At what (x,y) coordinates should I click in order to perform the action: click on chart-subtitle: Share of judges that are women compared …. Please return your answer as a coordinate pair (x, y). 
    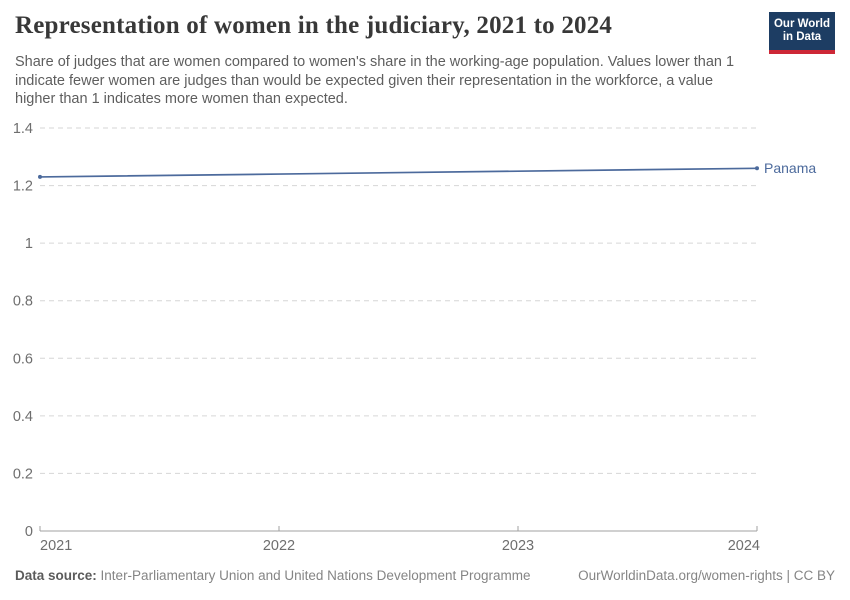
    Looking at the image, I should click on (375, 80).